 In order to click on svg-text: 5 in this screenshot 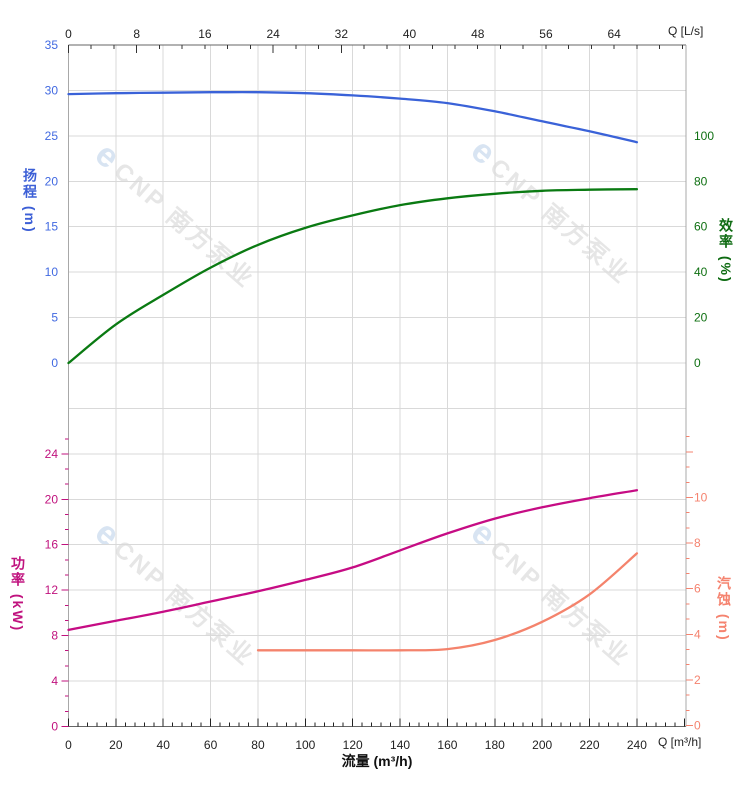, I will do `click(54, 318)`.